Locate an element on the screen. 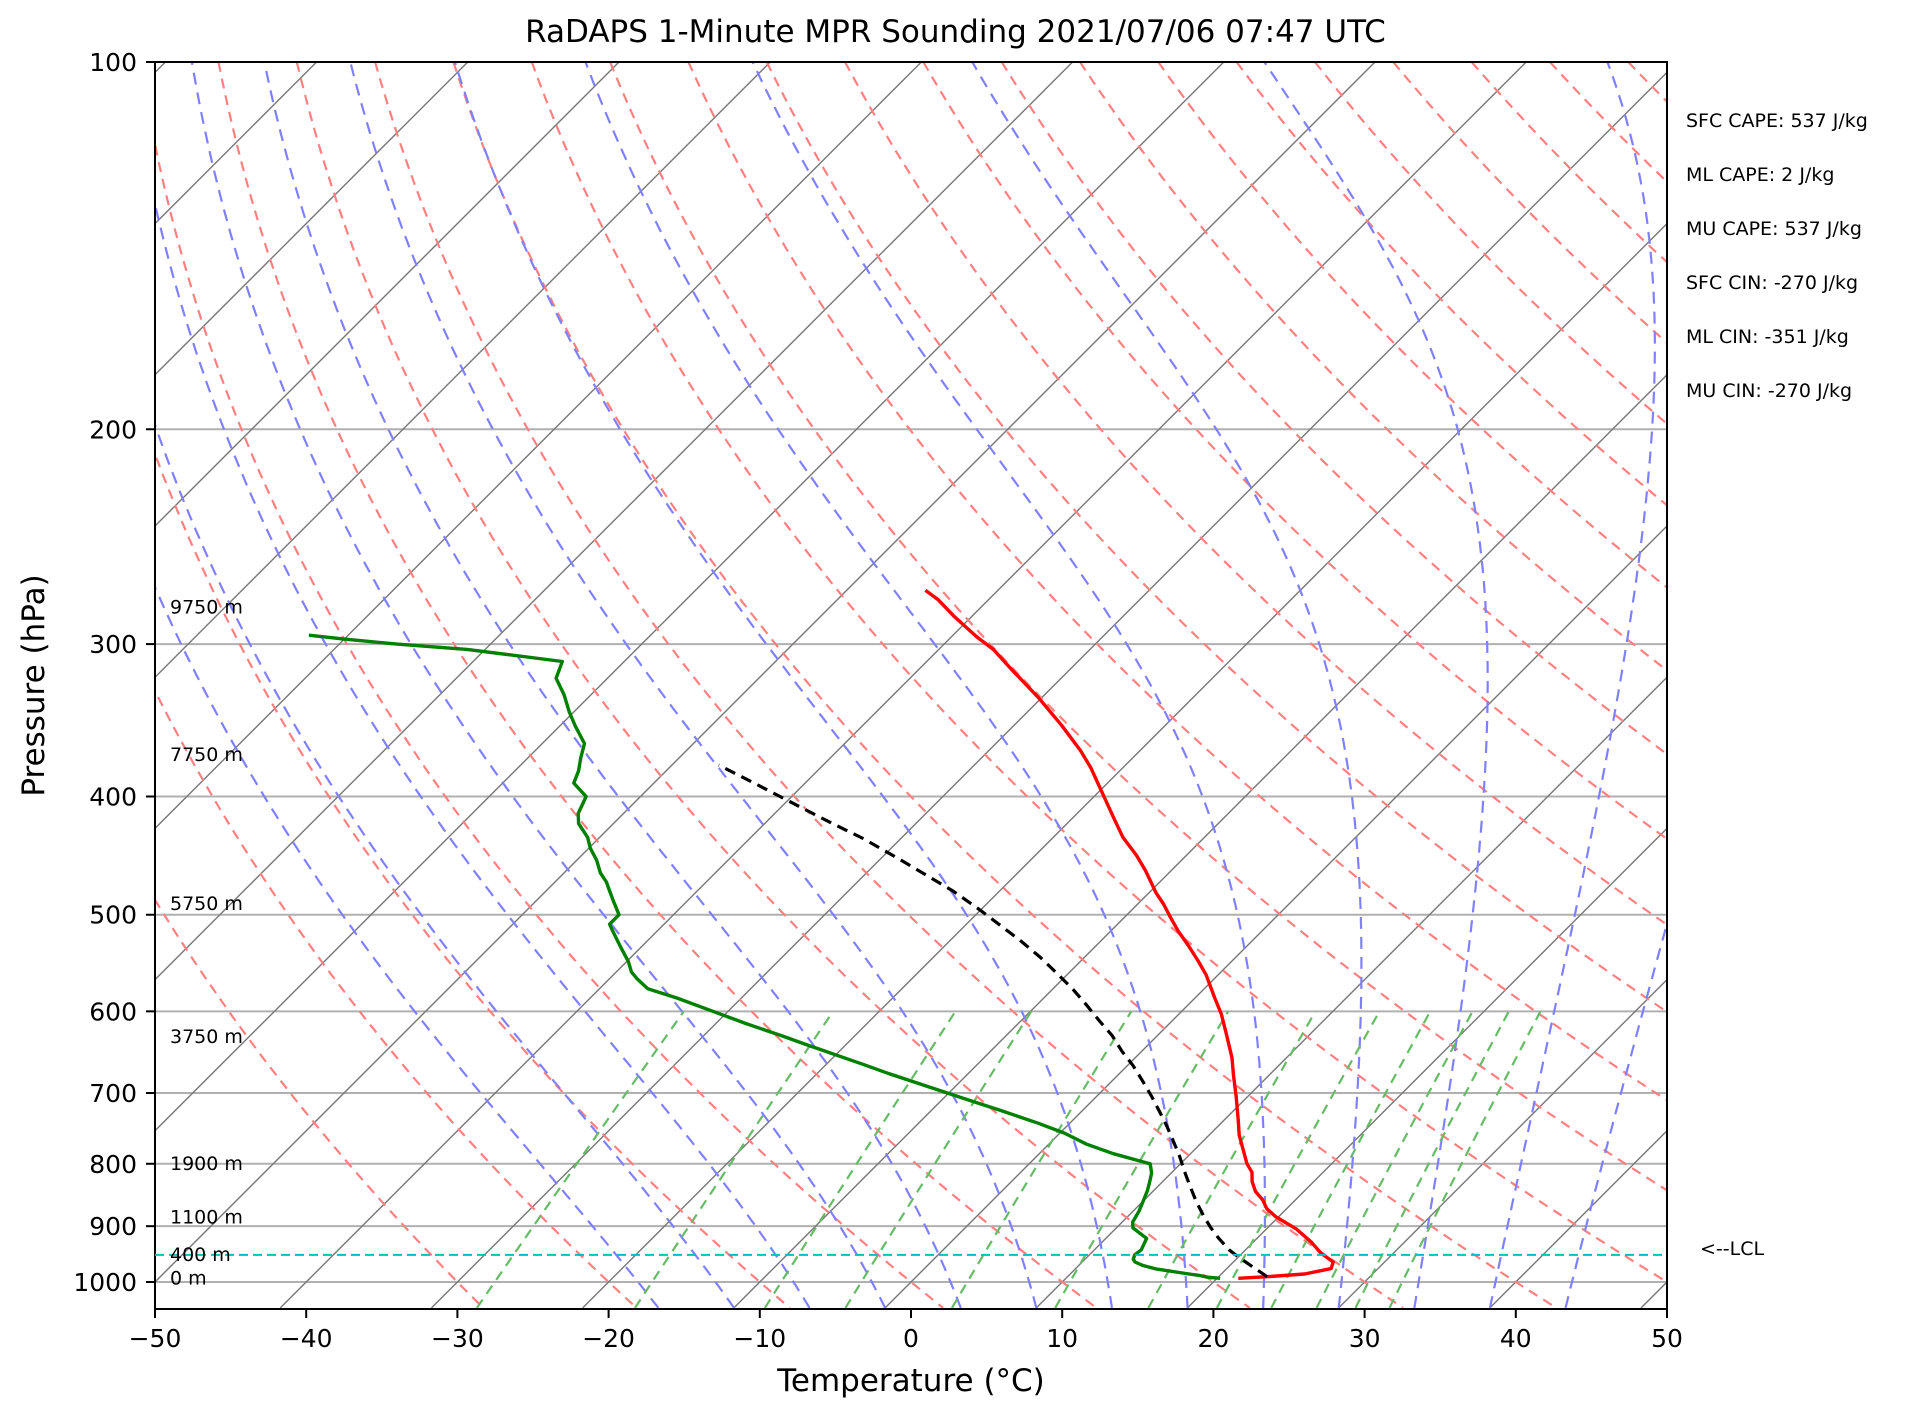  x-tick-label: −40 is located at coordinates (306, 1338).